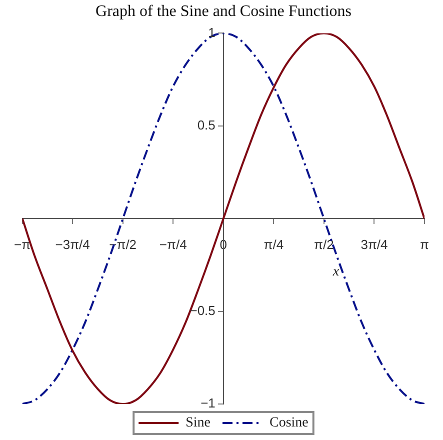  Describe the element at coordinates (198, 423) in the screenshot. I see `legend-label: Sine` at that location.